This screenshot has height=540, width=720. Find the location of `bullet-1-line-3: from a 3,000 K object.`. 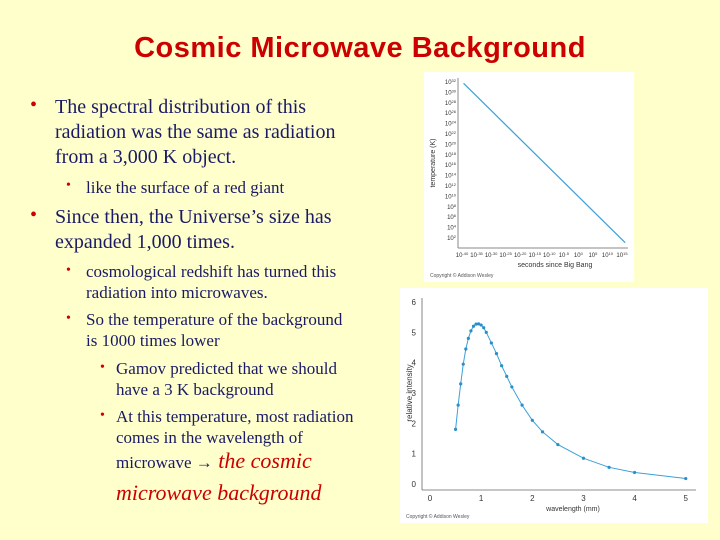

bullet-1-line-3: from a 3,000 K object. is located at coordinates (146, 157).